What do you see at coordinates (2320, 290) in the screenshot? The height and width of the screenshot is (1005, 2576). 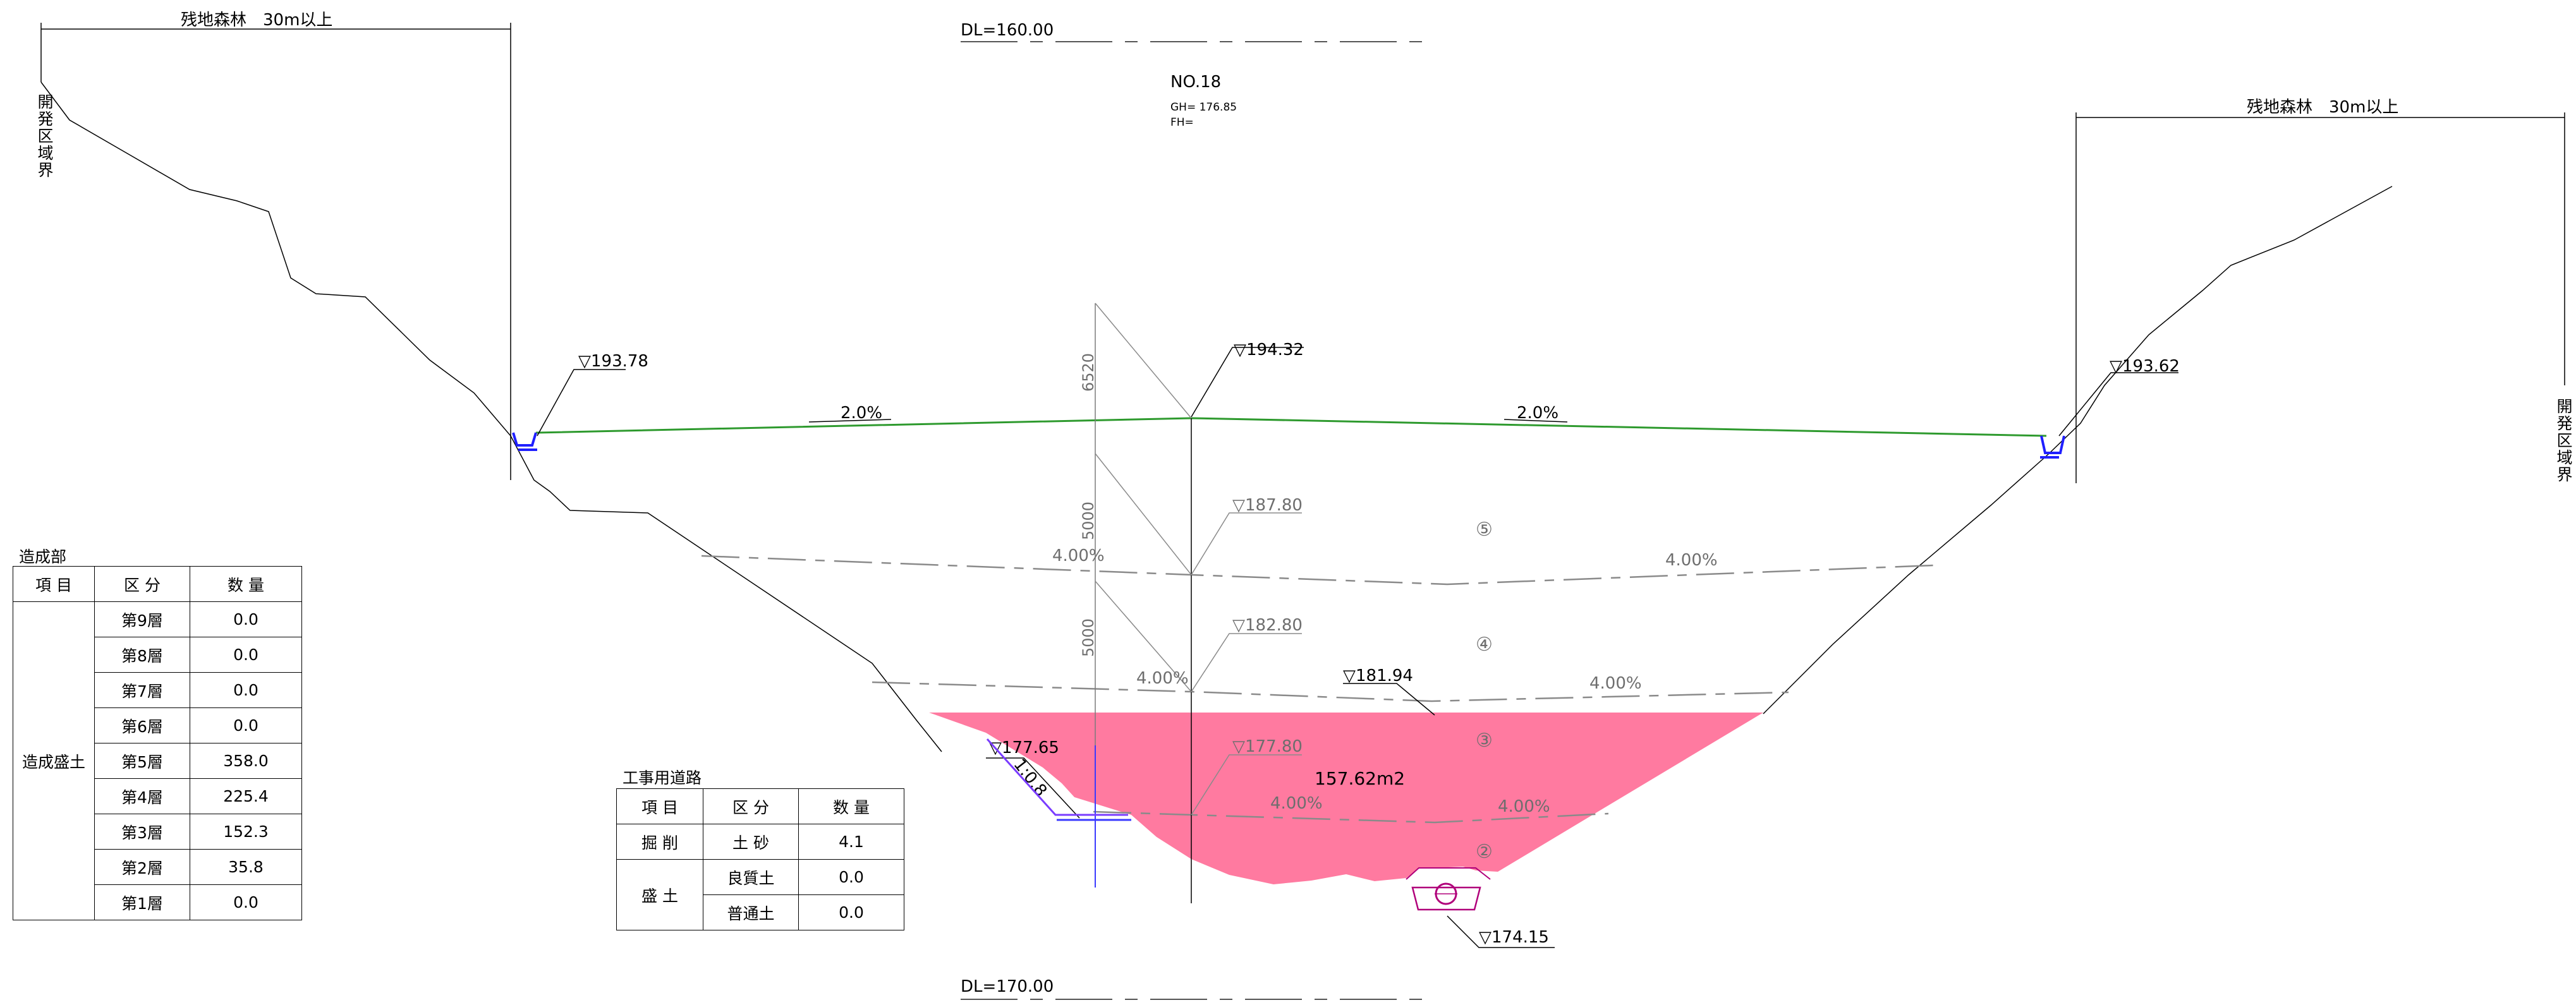 I see `forest-dimension-right: 残地森林 30m以上` at bounding box center [2320, 290].